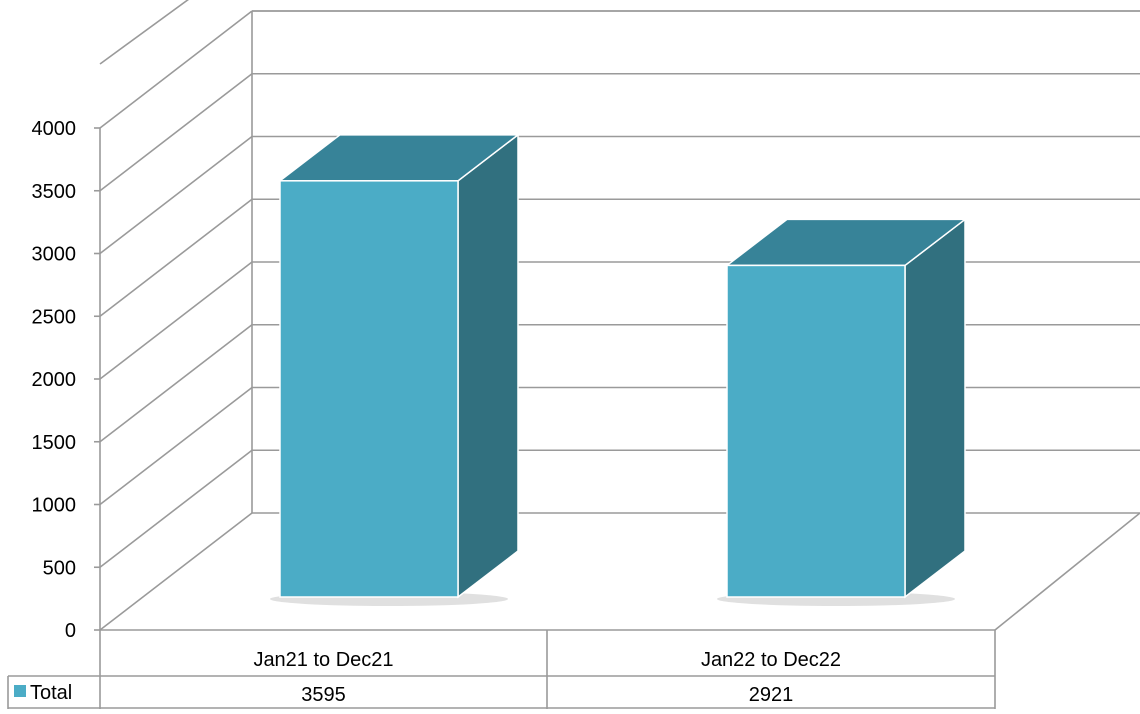  I want to click on x-category-label: Jan21 to Dec21, so click(323, 660).